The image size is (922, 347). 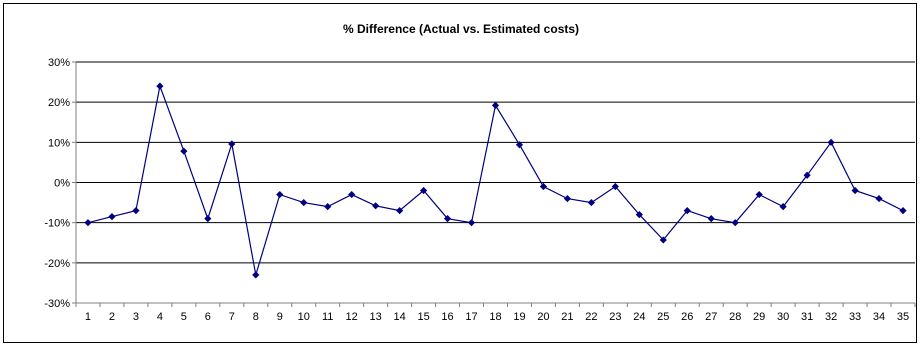 What do you see at coordinates (376, 317) in the screenshot?
I see `x-tick-label: 13` at bounding box center [376, 317].